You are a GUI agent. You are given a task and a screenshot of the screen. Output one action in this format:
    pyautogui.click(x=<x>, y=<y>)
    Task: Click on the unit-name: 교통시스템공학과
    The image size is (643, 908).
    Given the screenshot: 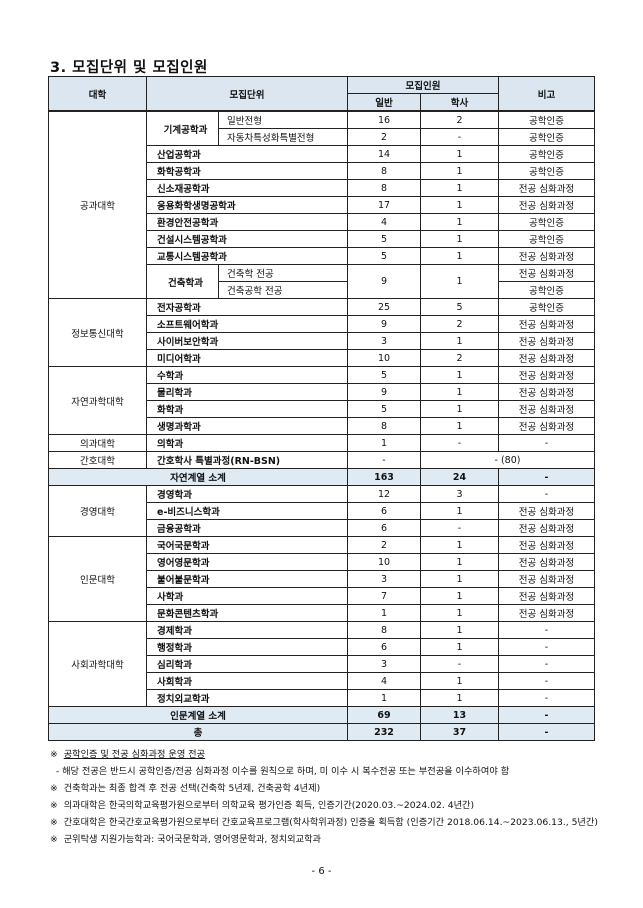 What is the action you would take?
    pyautogui.click(x=247, y=256)
    